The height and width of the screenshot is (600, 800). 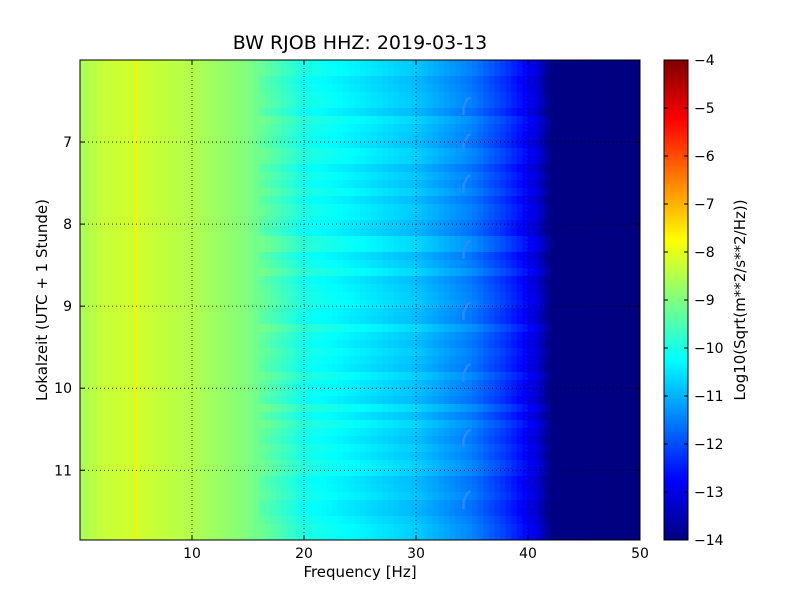 What do you see at coordinates (467, 302) in the screenshot?
I see `transient-events` at bounding box center [467, 302].